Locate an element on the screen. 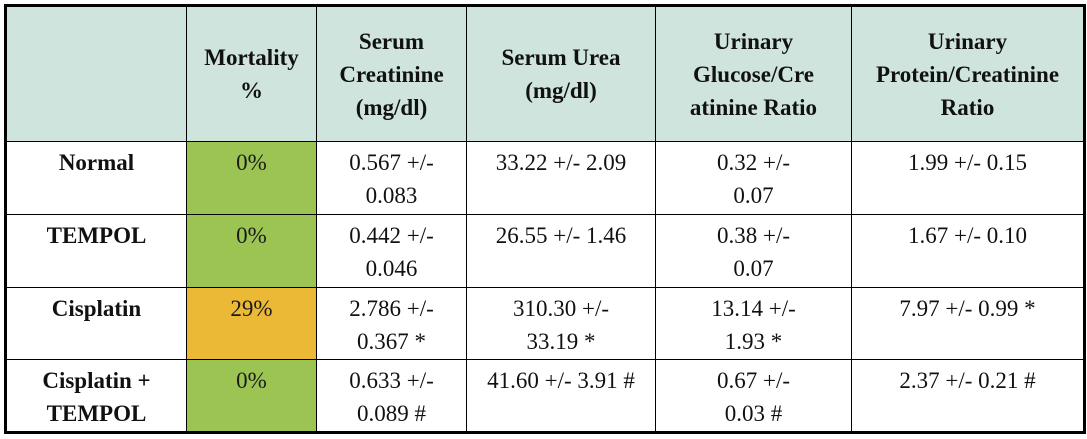  row-label: Cisplatin is located at coordinates (96, 323).